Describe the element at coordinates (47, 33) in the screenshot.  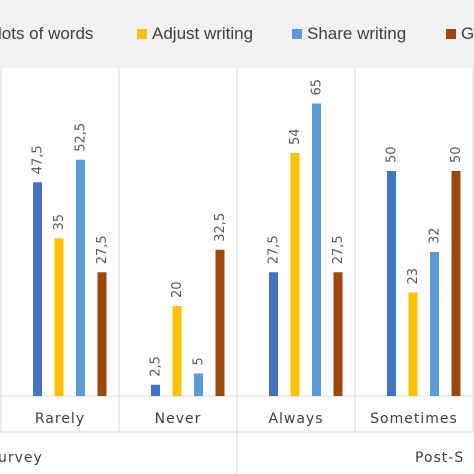
I see `legend-label-lots-of-words: lots of words` at that location.